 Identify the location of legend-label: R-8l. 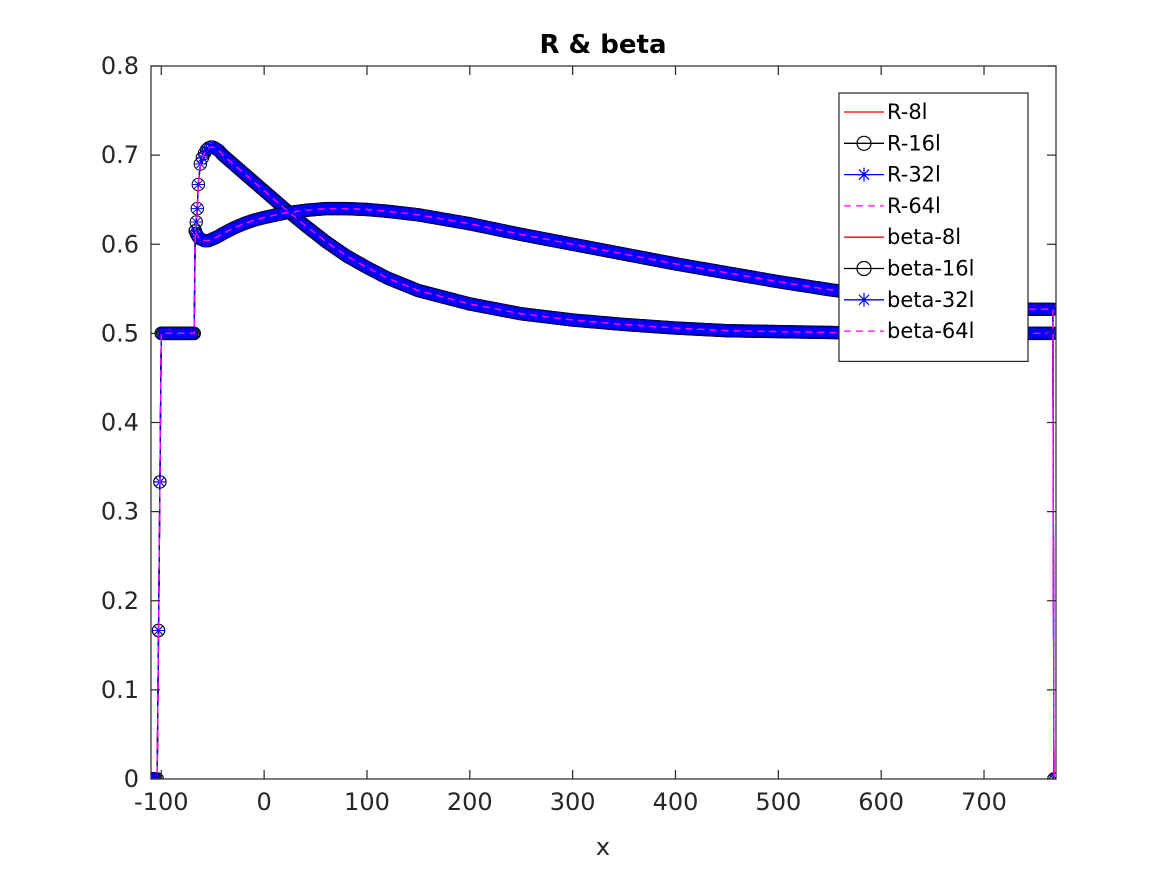
(907, 112).